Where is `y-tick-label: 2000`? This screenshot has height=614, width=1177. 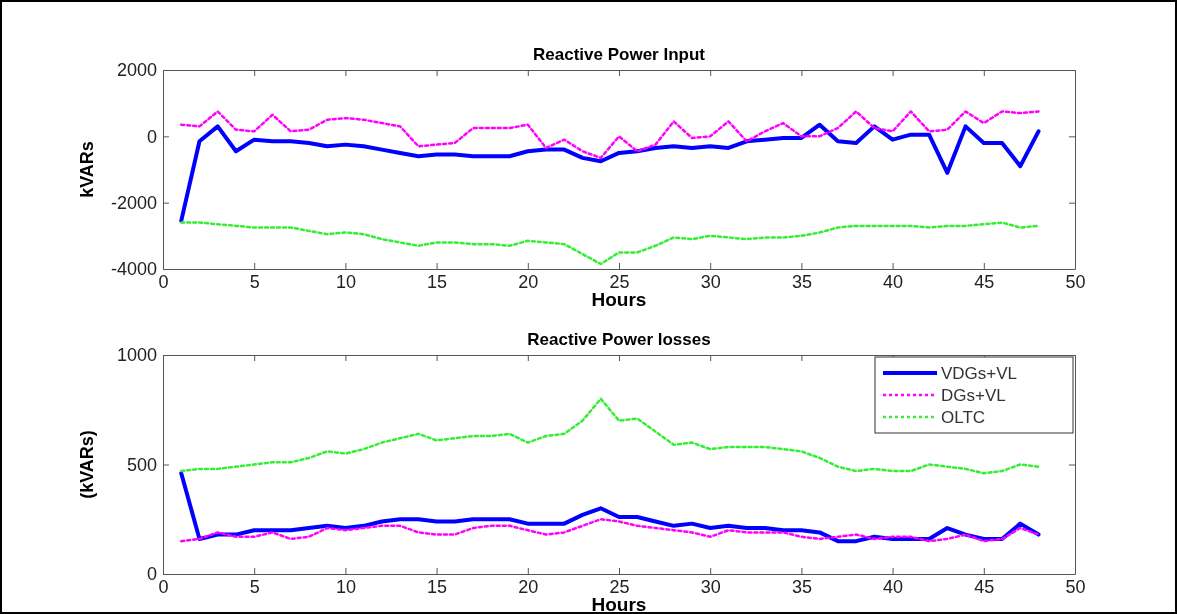
y-tick-label: 2000 is located at coordinates (136, 70).